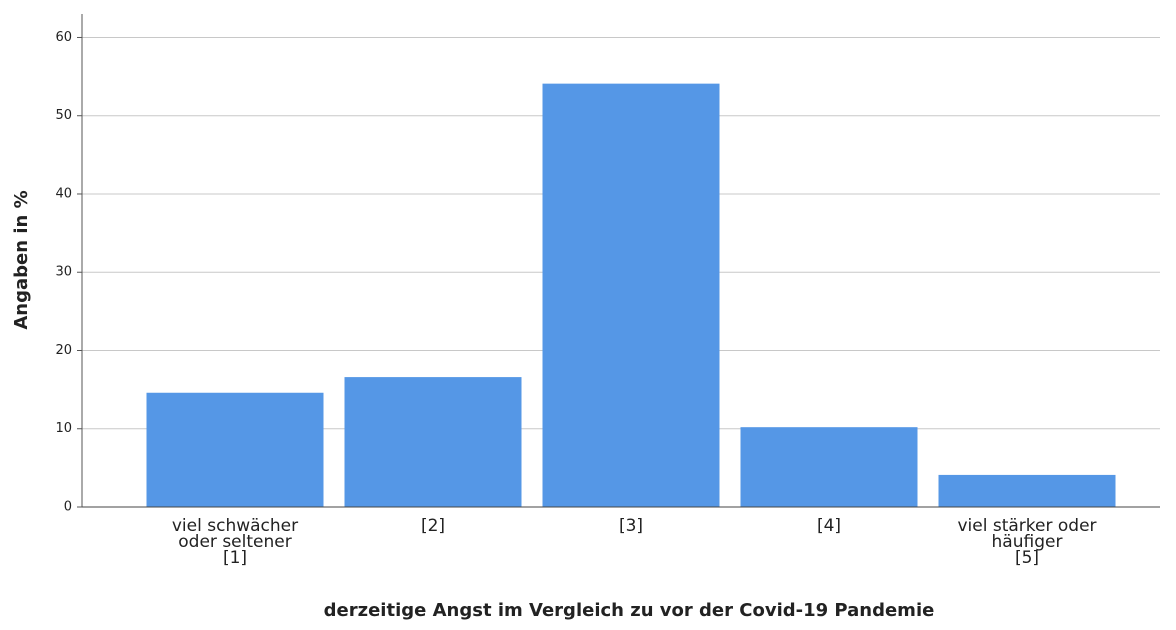  Describe the element at coordinates (63, 115) in the screenshot. I see `y-tick-label: 50` at that location.